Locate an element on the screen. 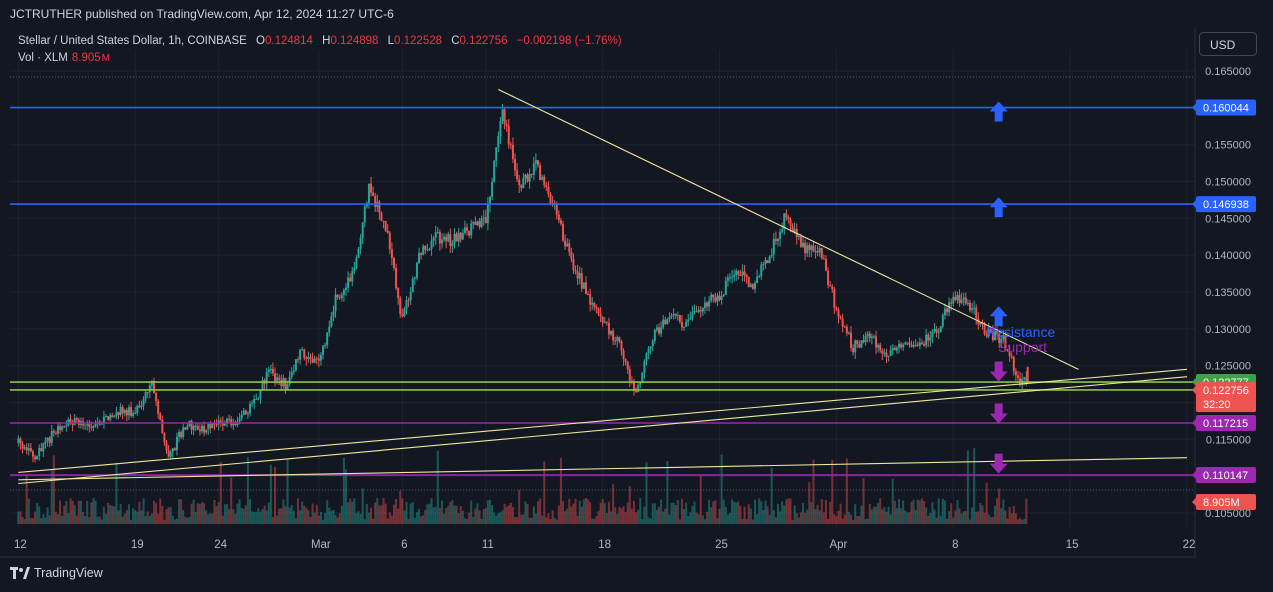 The height and width of the screenshot is (592, 1273). annotation-support: Support is located at coordinates (1022, 347).